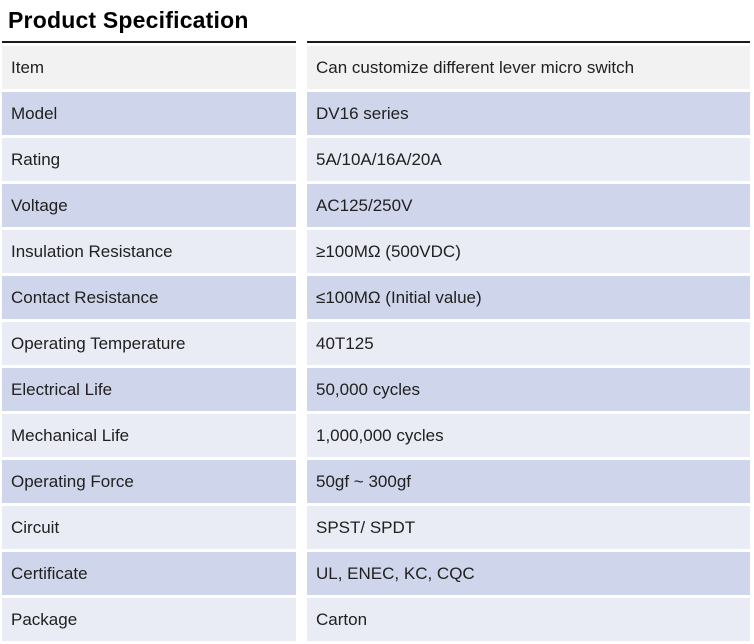 This screenshot has height=644, width=754. I want to click on spec-row-label: Rating, so click(149, 159).